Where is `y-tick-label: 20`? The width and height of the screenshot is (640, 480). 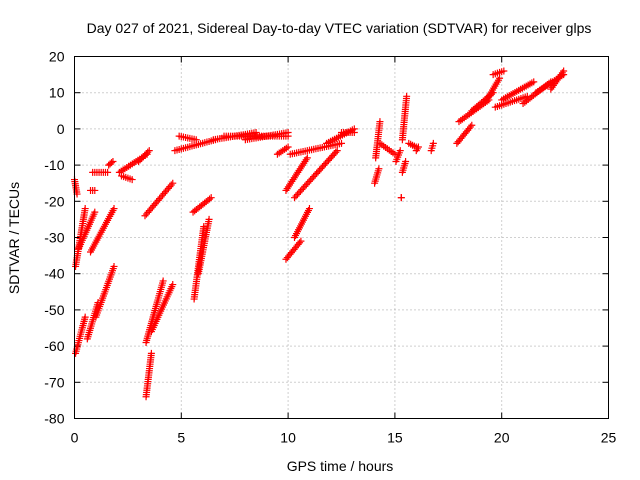
y-tick-label: 20 is located at coordinates (57, 57).